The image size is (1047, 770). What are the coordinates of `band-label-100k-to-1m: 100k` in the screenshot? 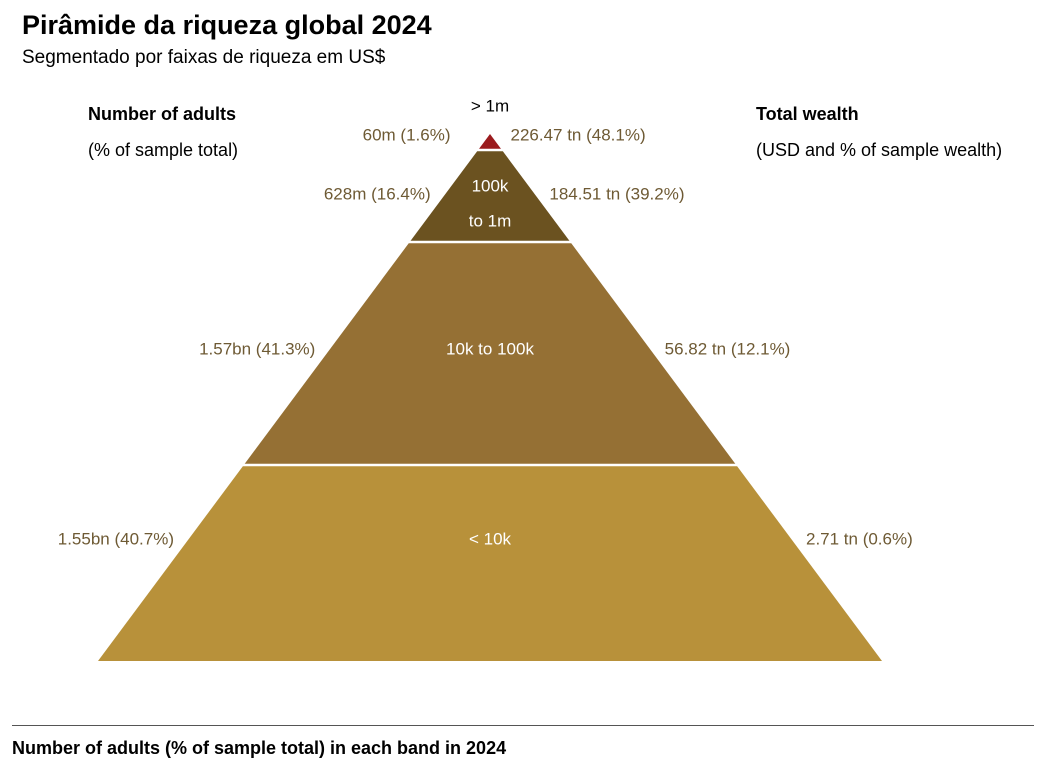 It's located at (490, 185).